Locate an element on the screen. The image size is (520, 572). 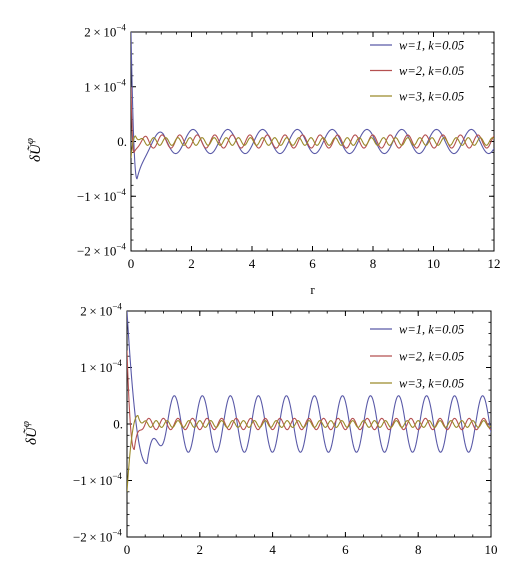
x-axis-title: r is located at coordinates (312, 289).